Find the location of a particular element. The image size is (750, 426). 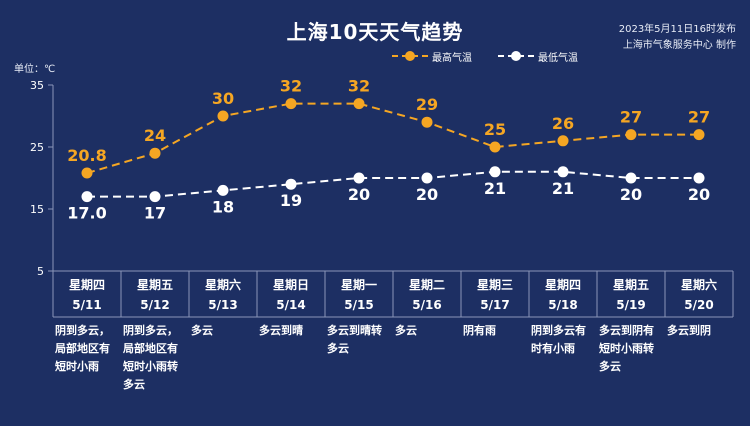

legend-low-label: 最低气温 is located at coordinates (558, 58).